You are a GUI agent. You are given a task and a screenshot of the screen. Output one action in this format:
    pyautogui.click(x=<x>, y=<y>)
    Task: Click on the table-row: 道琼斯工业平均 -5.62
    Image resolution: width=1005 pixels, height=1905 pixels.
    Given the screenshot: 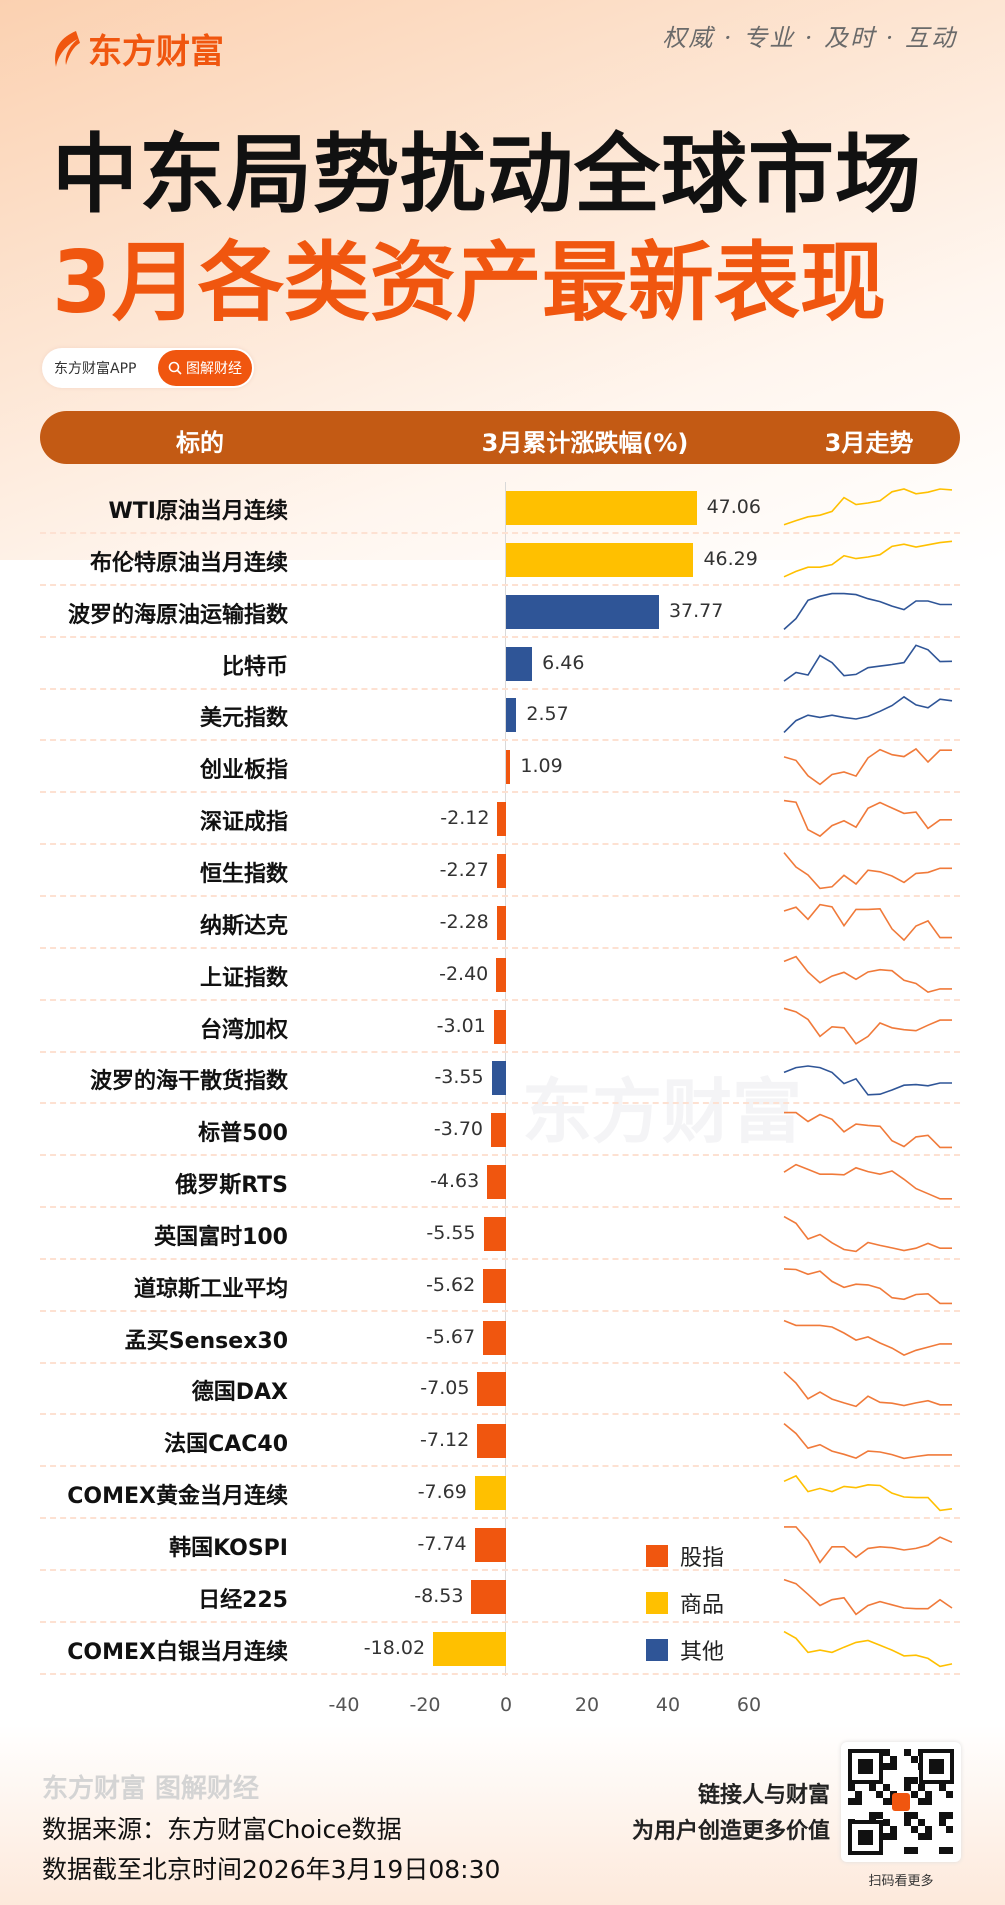 What is the action you would take?
    pyautogui.click(x=500, y=1286)
    